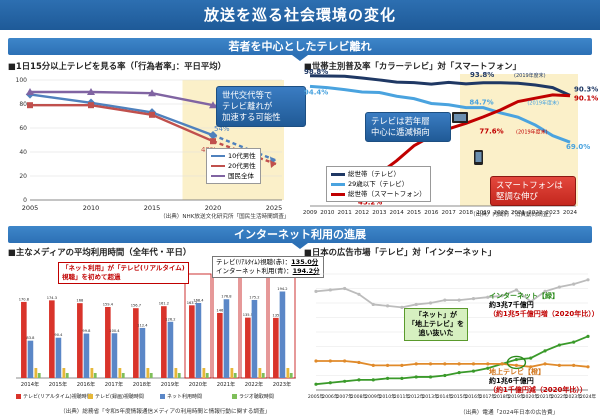 This screenshot has width=600, height=418. I want to click on x-tick-label: 2007年, so click(344, 396).